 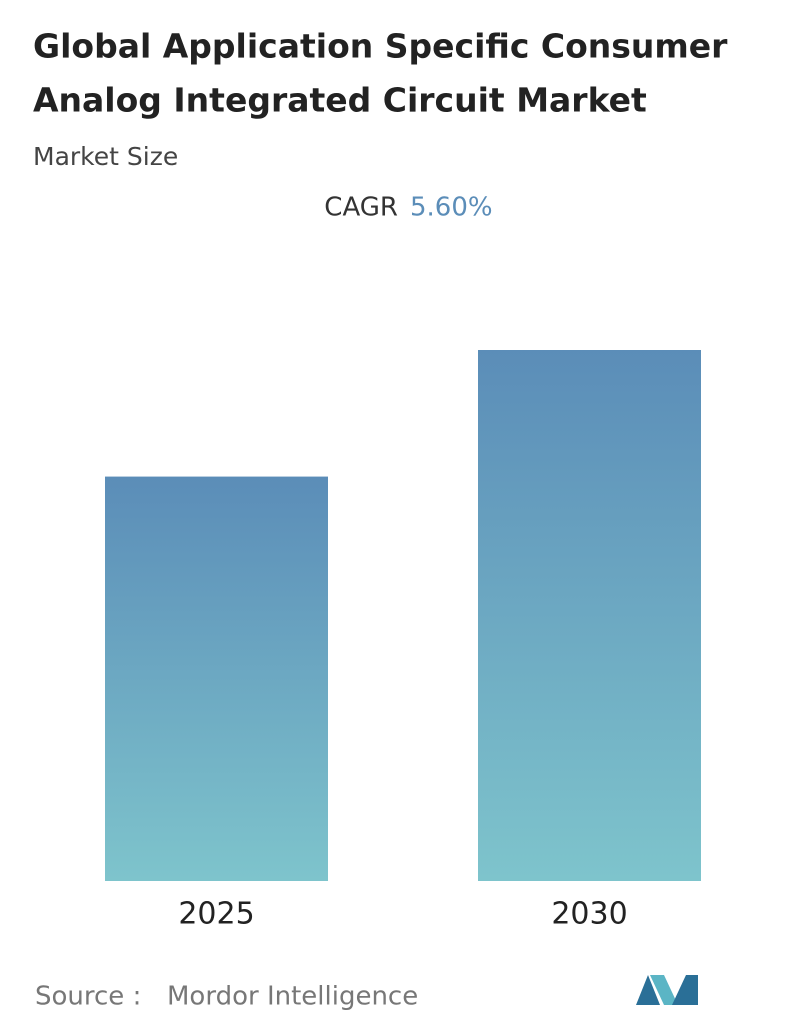 I want to click on cagr-value: 5.60%, so click(x=451, y=208).